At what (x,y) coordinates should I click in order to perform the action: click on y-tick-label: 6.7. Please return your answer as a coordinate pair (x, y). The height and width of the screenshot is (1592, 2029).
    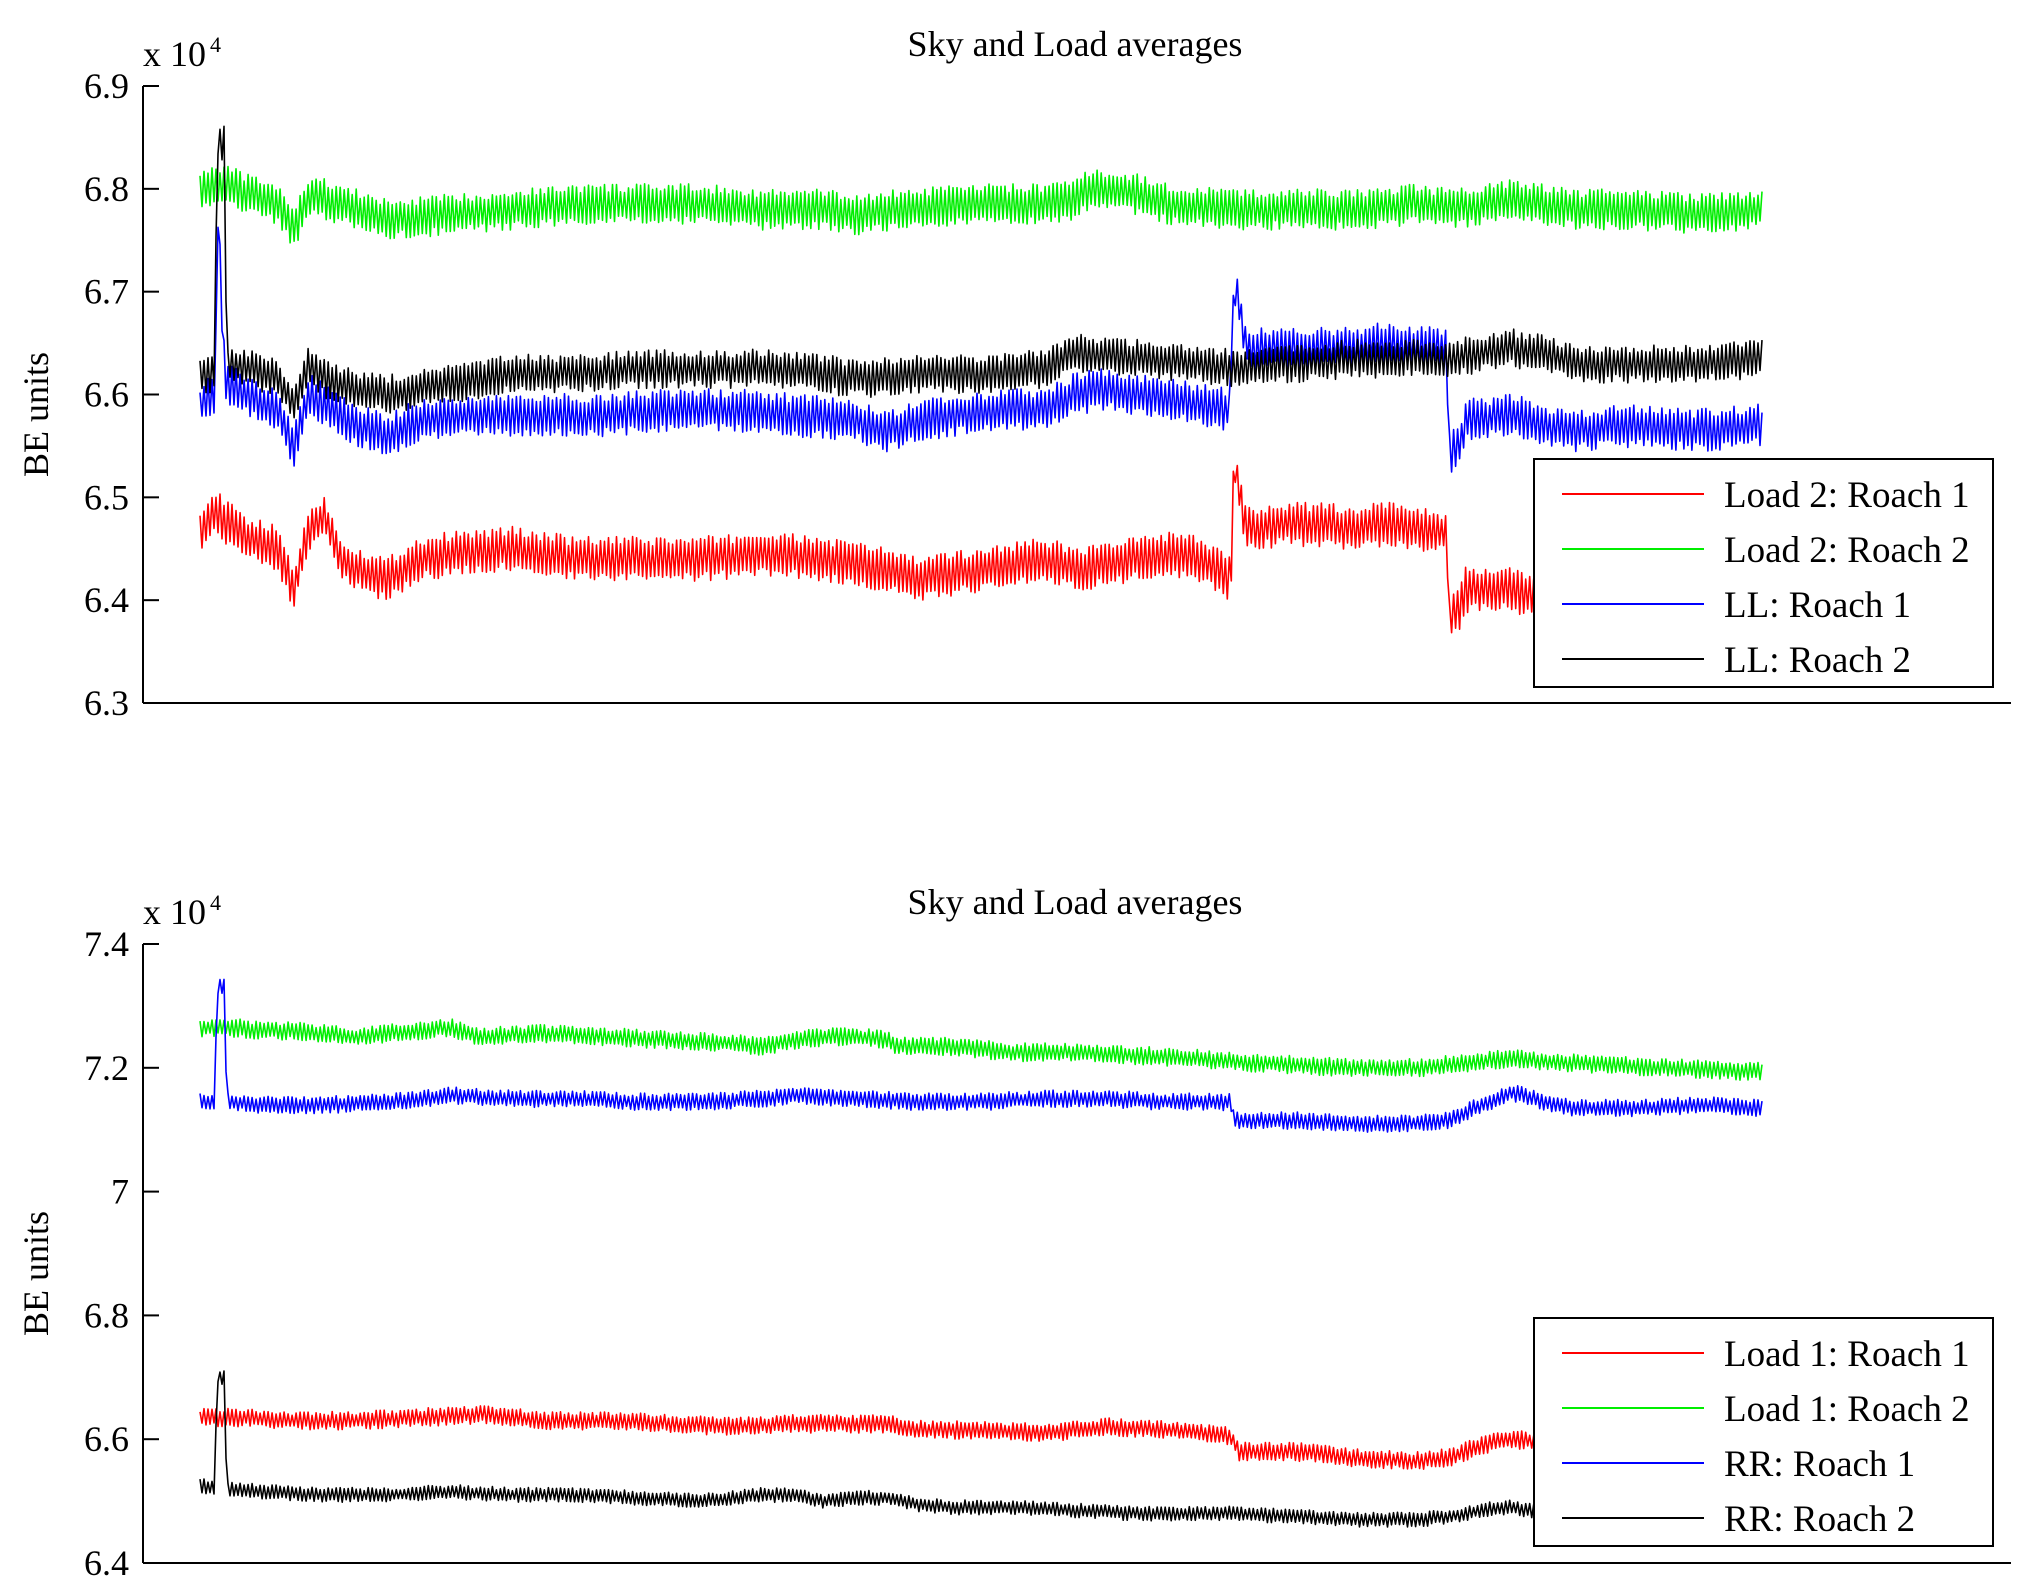
    Looking at the image, I should click on (106, 292).